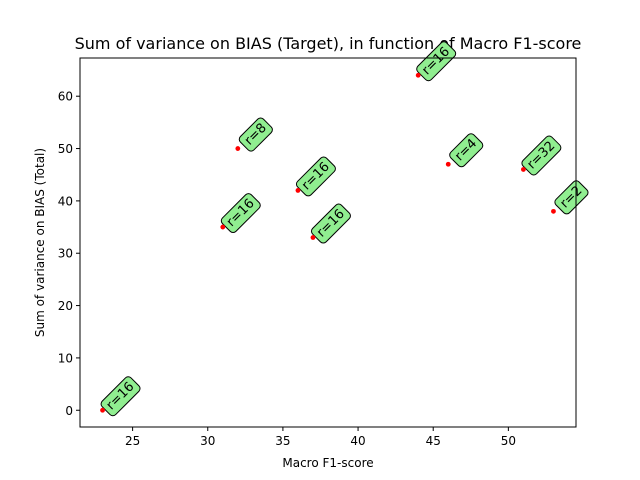  I want to click on y-tick-label: 10, so click(65, 358).